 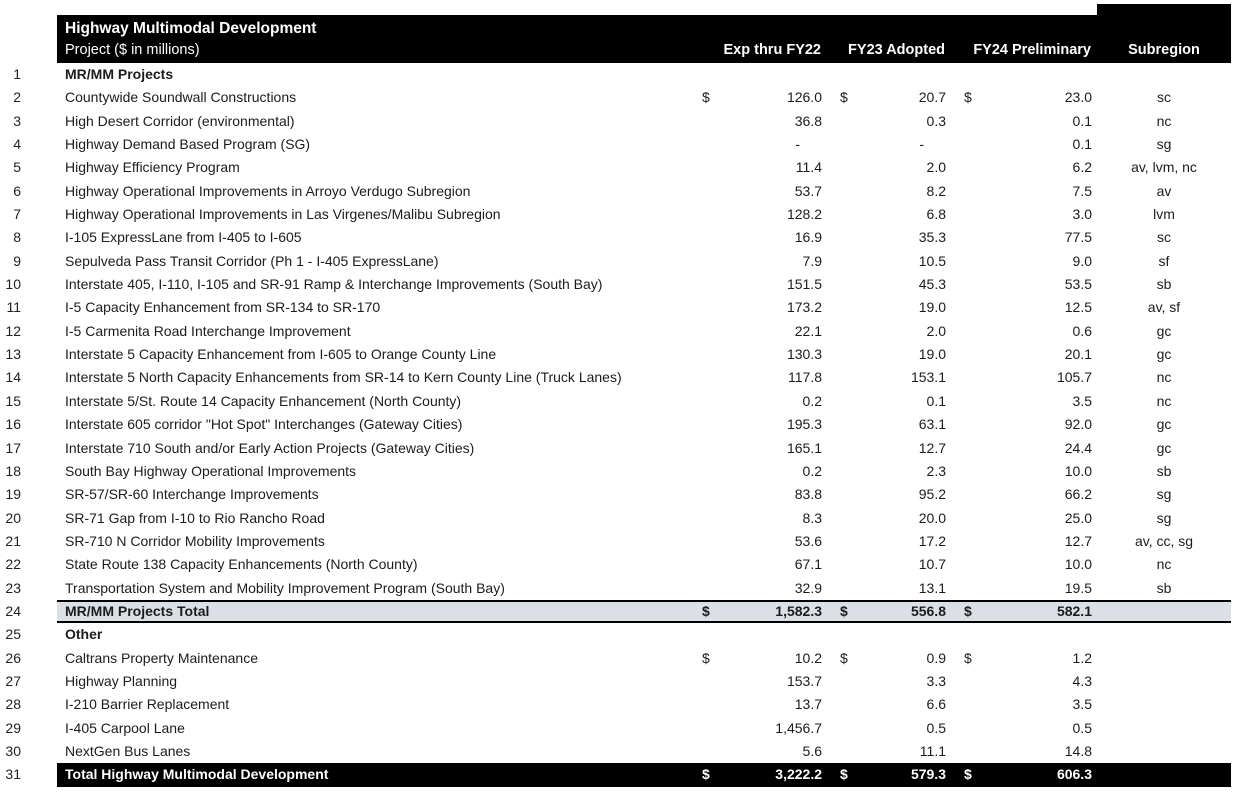 What do you see at coordinates (889, 471) in the screenshot?
I see `fy23-adopted-cell: 2.3` at bounding box center [889, 471].